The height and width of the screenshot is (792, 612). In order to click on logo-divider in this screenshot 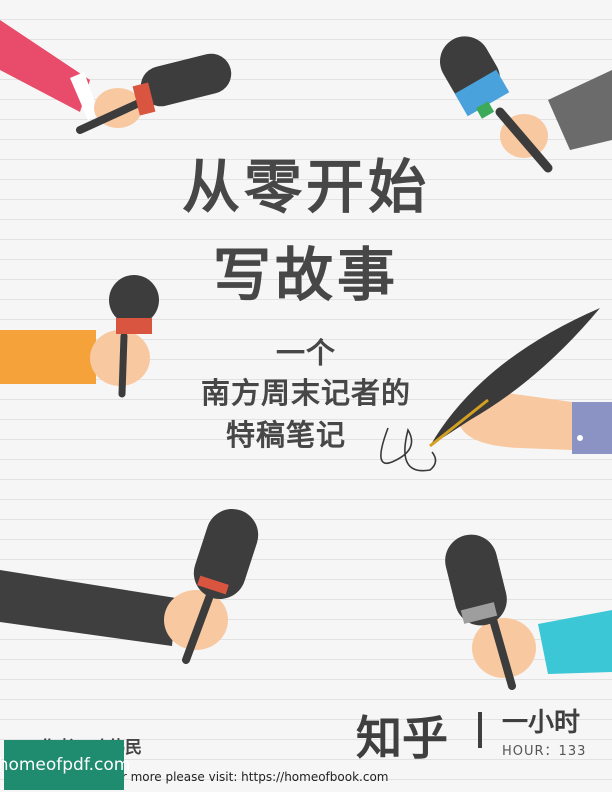, I will do `click(480, 730)`.